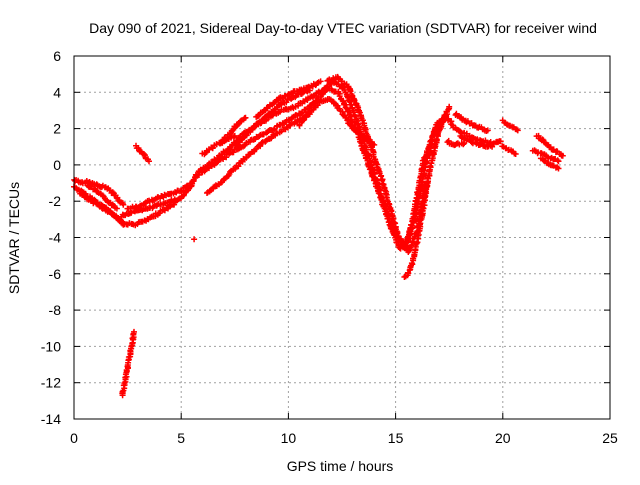 The height and width of the screenshot is (485, 640). What do you see at coordinates (55, 310) in the screenshot?
I see `y-tick-label: -8` at bounding box center [55, 310].